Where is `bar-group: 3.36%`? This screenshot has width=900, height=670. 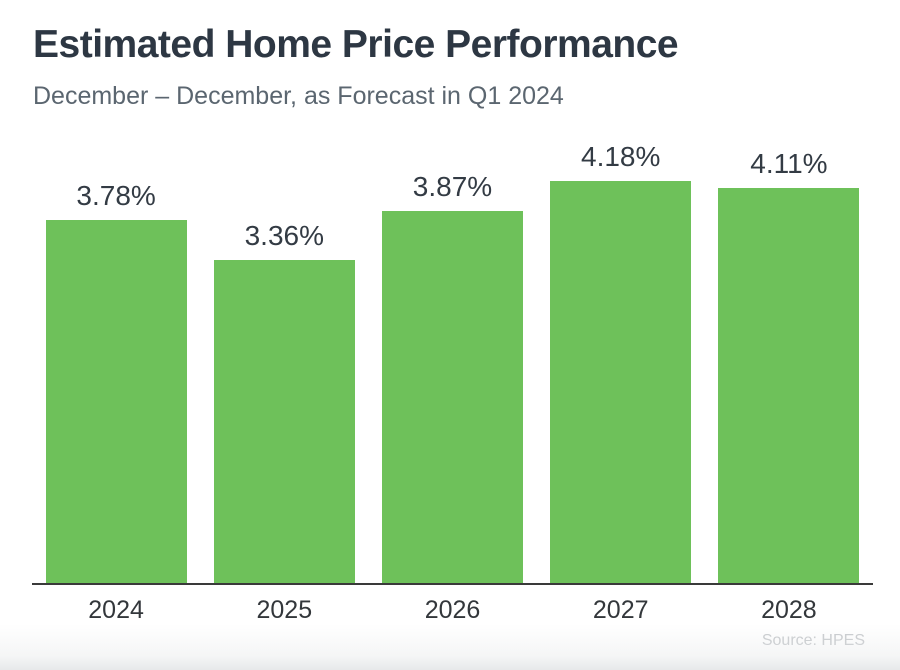 bar-group: 3.36% is located at coordinates (284, 401).